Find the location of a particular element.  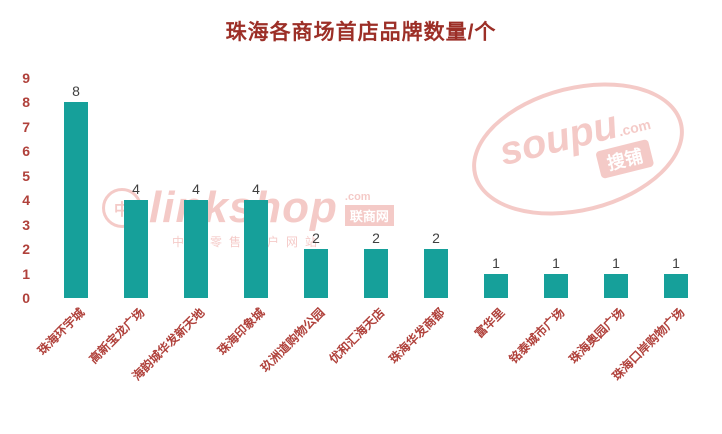

x-axis-label: 珠海奥园广场 is located at coordinates (597, 336).